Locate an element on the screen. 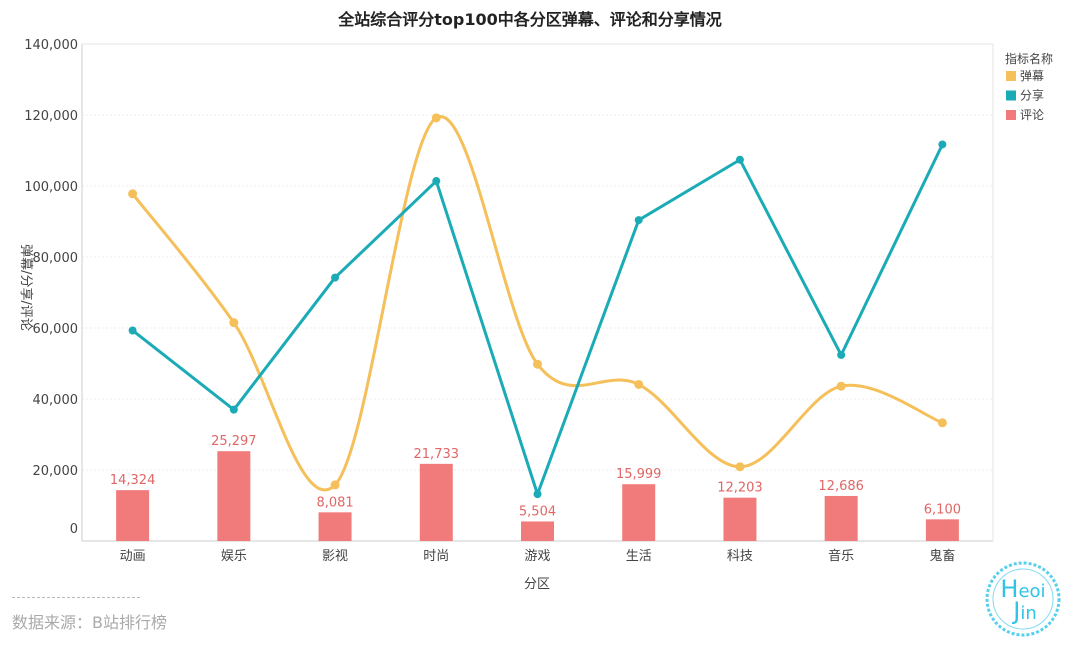  point-弹幕-影视 is located at coordinates (335, 485).